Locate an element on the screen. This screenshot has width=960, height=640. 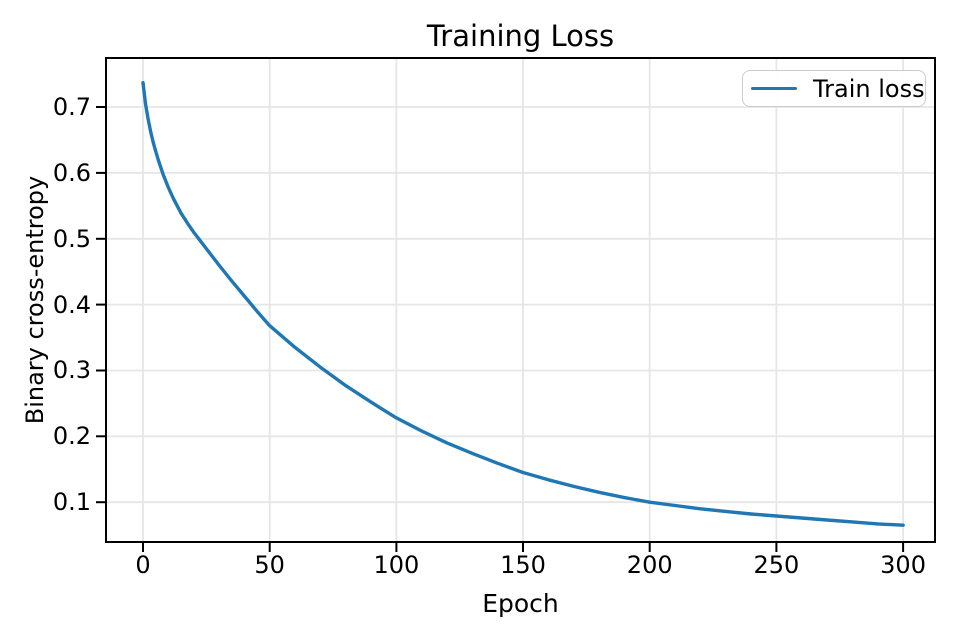
y-tick-label: 0.5 is located at coordinates (71, 238).